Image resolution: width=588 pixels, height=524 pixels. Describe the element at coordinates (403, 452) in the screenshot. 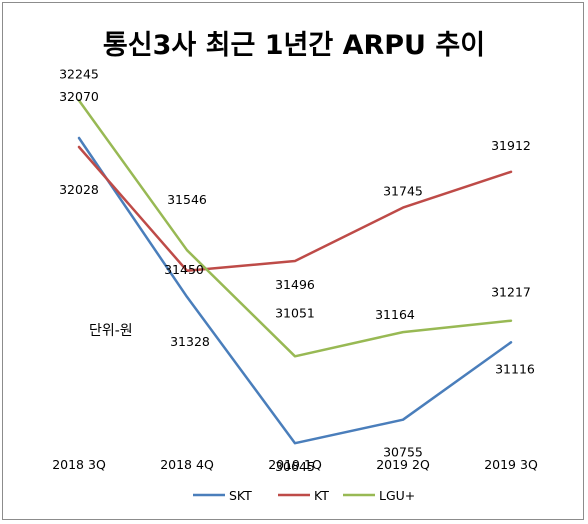

I see `data-label-skt-3: 30755` at that location.